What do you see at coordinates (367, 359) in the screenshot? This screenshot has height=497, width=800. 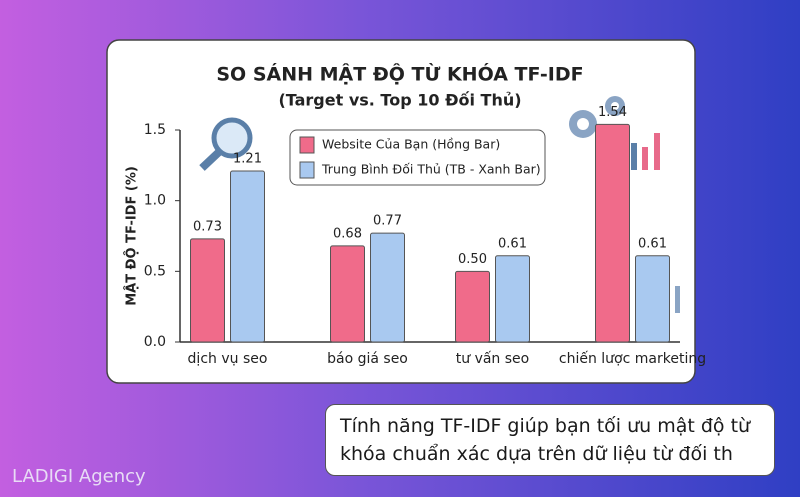 I see `x-tick-label: báo giá seo` at bounding box center [367, 359].